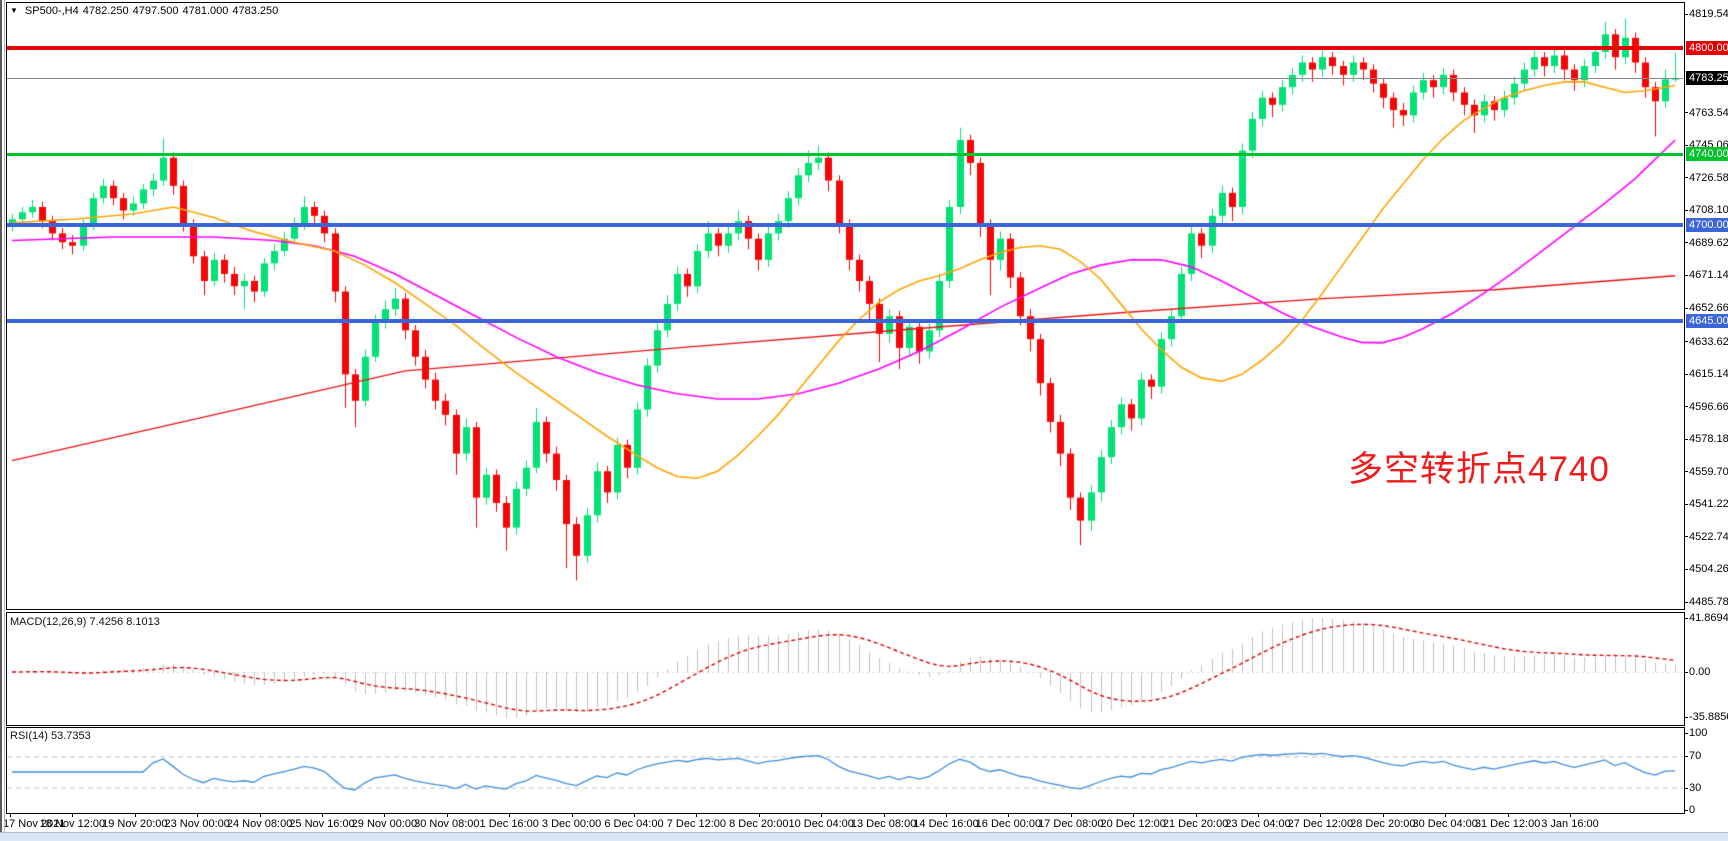  What do you see at coordinates (1708, 14) in the screenshot?
I see `price-tick-label: 4819.540` at bounding box center [1708, 14].